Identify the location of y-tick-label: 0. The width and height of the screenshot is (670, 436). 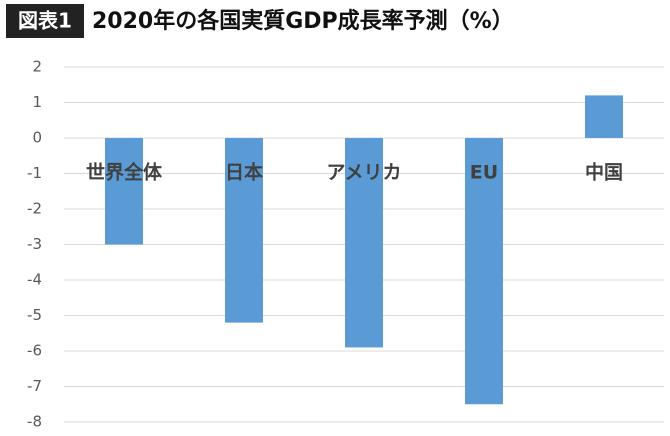
(37, 138).